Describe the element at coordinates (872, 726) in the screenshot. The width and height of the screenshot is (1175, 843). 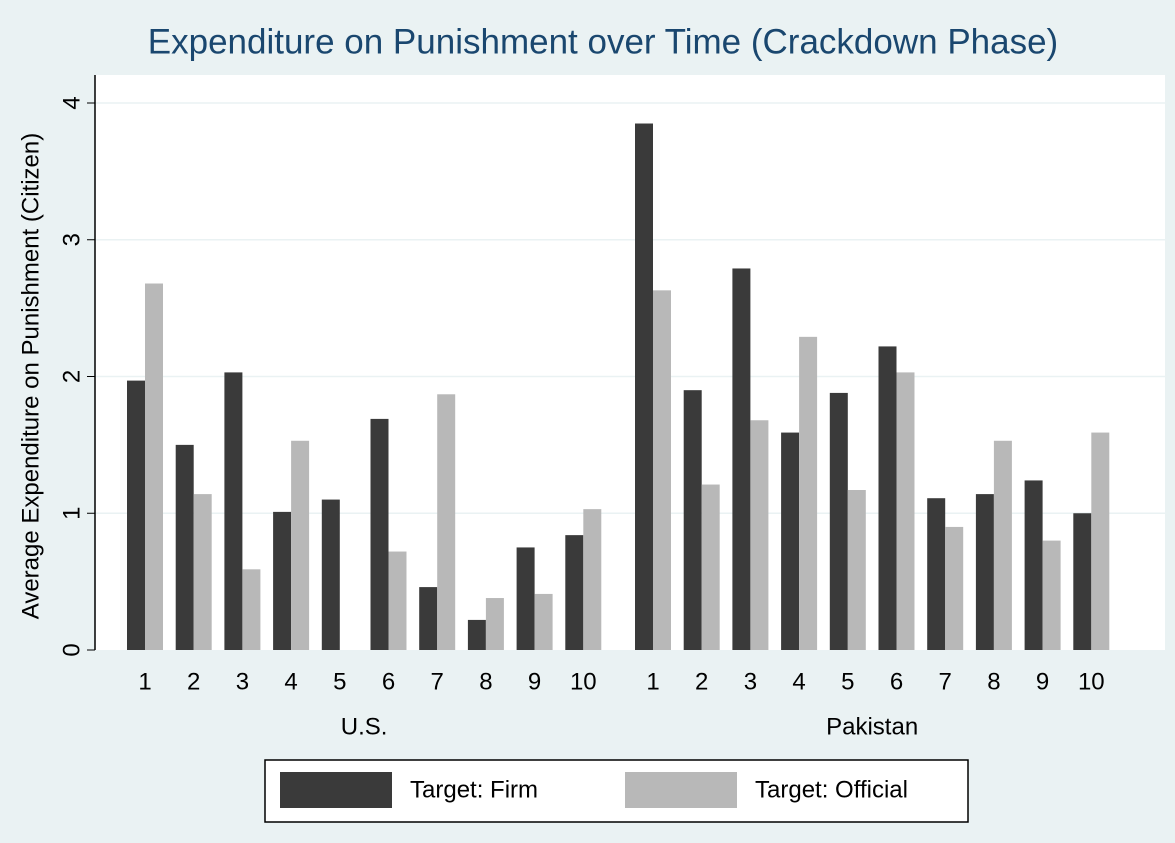
I see `group-label: Pakistan` at that location.